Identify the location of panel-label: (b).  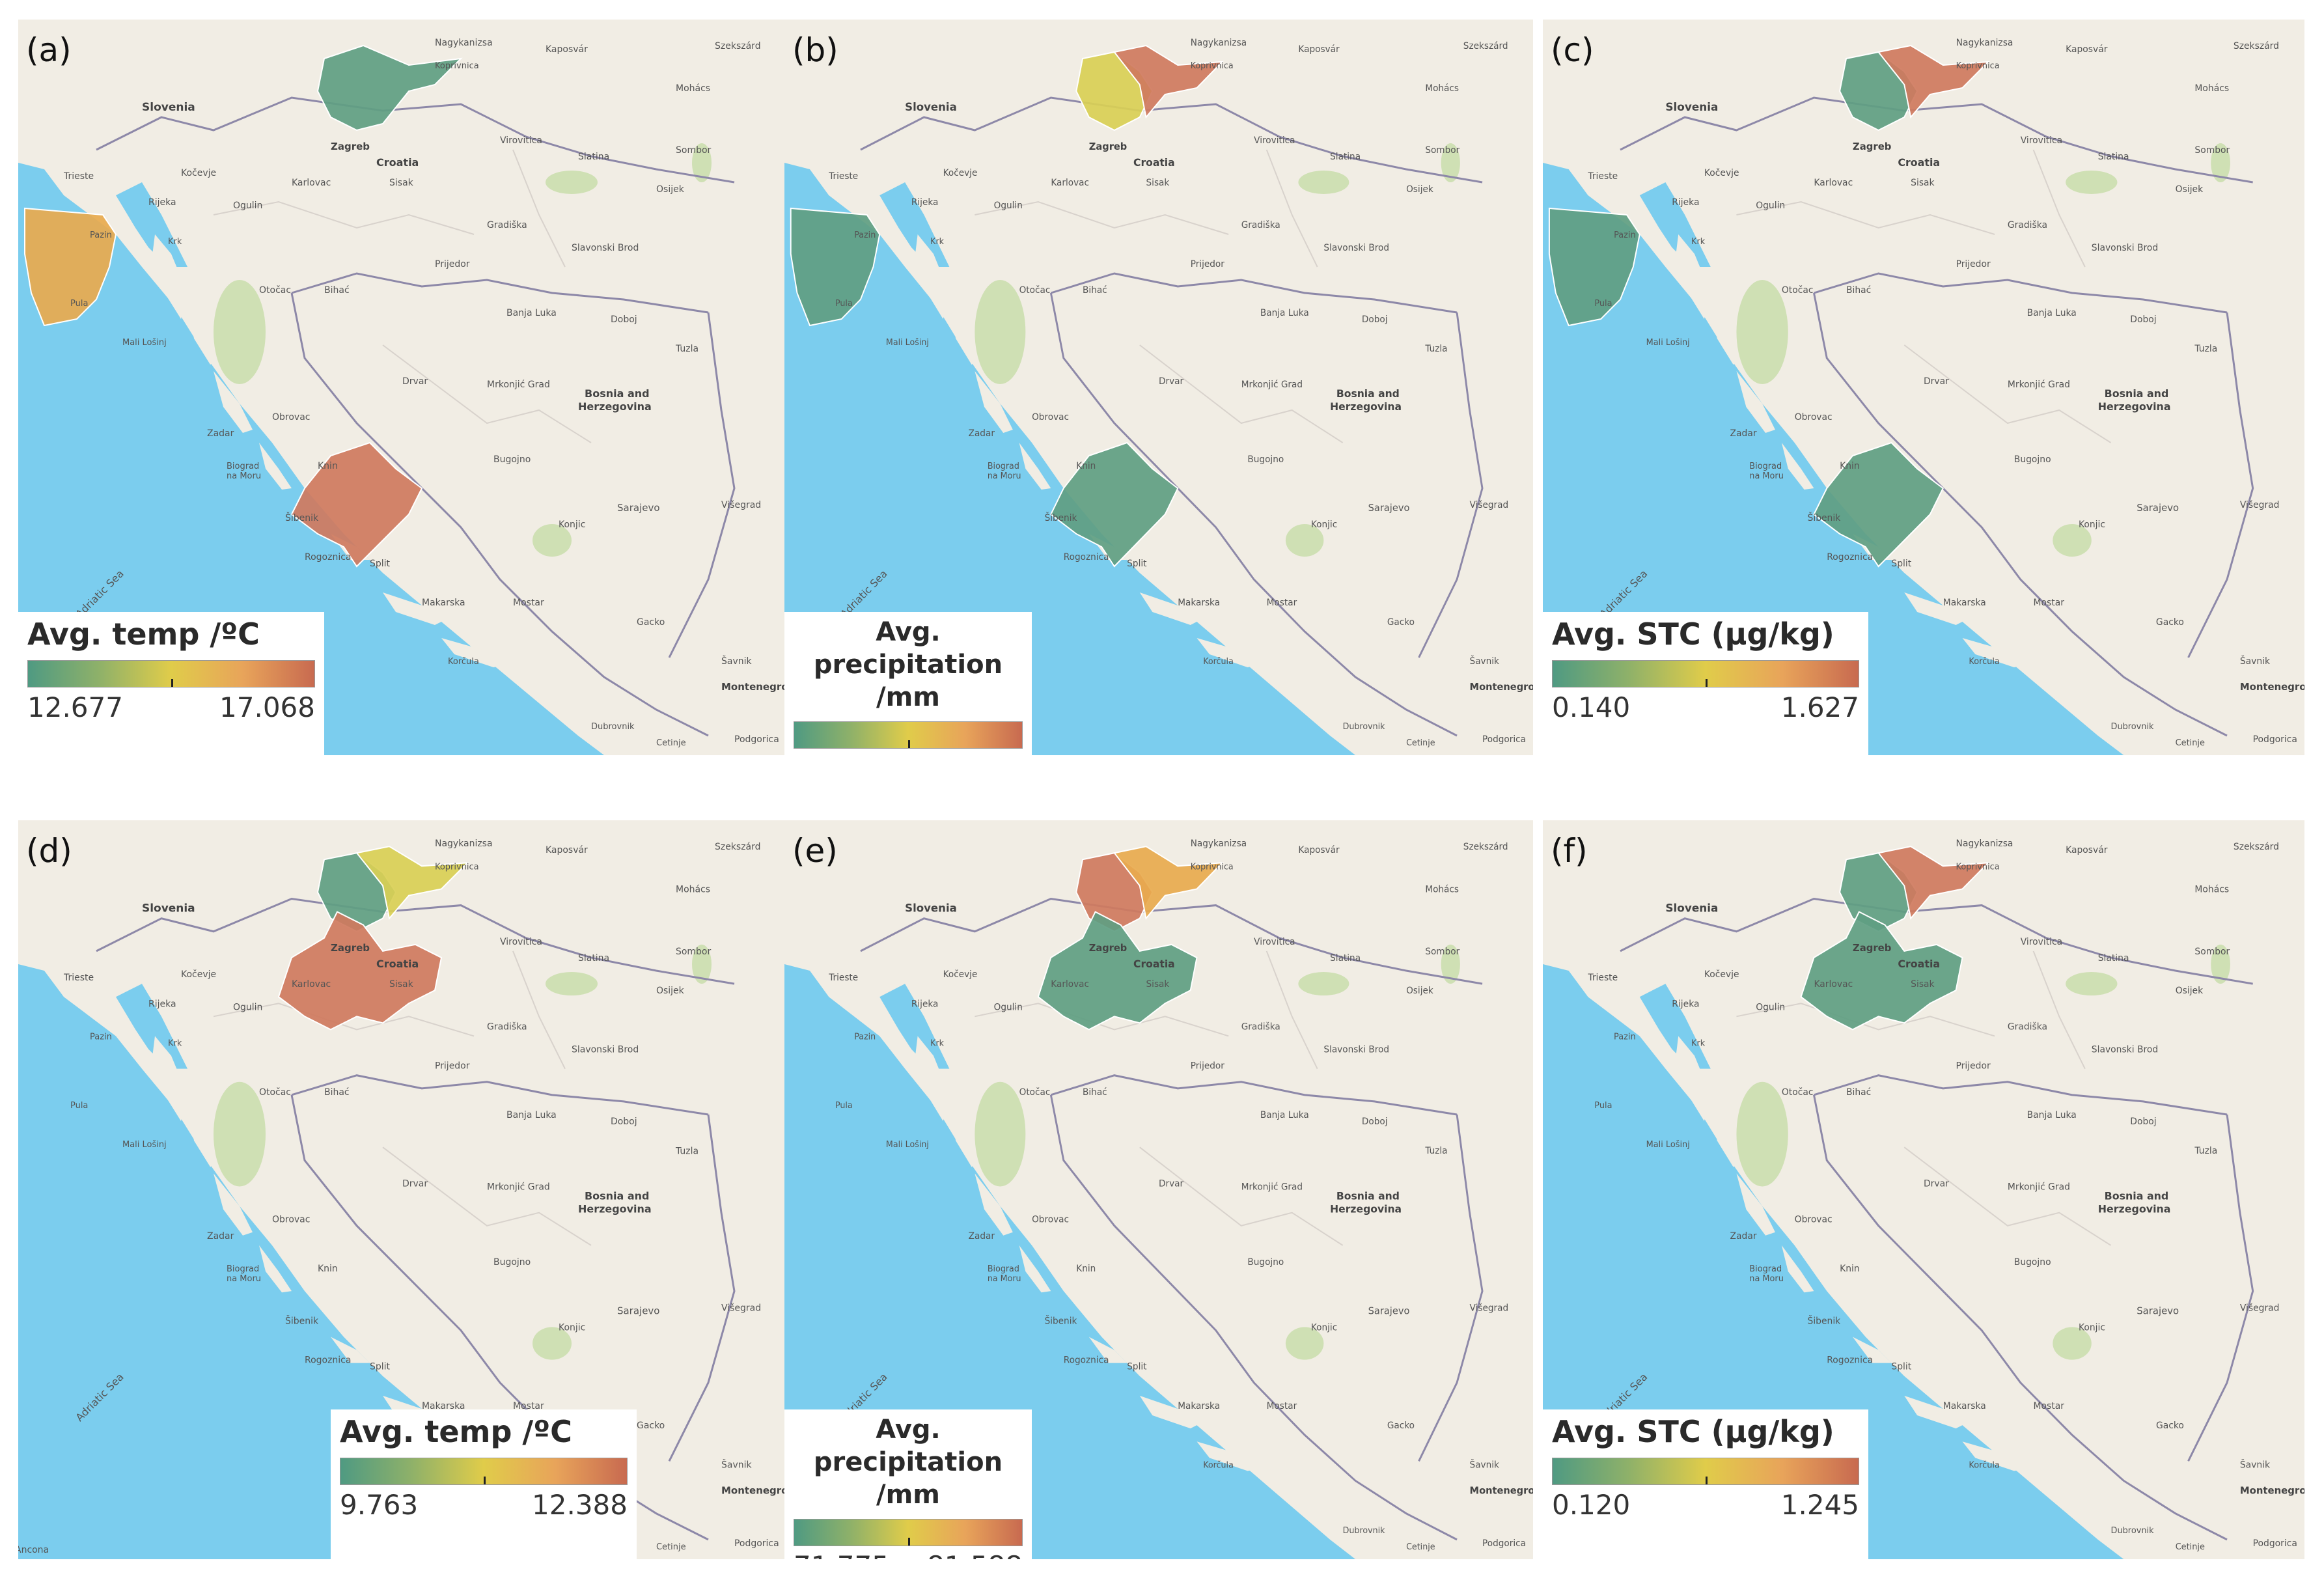
(815, 50).